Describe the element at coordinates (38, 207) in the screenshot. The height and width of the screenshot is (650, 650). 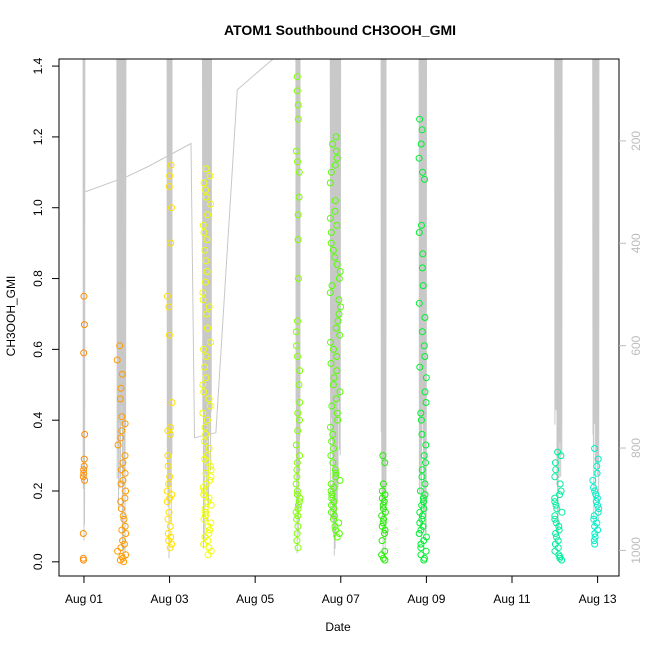
I see `y-tick-label: 1.0` at that location.